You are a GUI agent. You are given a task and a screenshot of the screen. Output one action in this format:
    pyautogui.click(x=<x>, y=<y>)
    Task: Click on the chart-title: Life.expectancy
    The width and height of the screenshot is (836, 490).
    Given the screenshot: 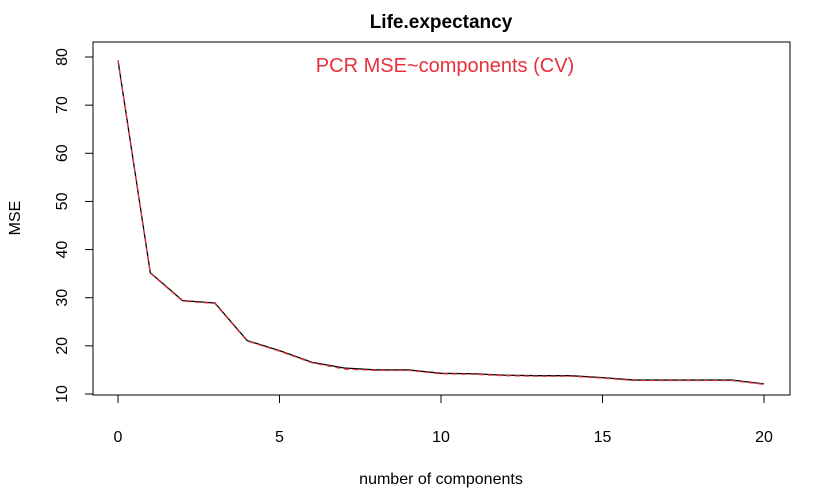 What is the action you would take?
    pyautogui.click(x=441, y=22)
    